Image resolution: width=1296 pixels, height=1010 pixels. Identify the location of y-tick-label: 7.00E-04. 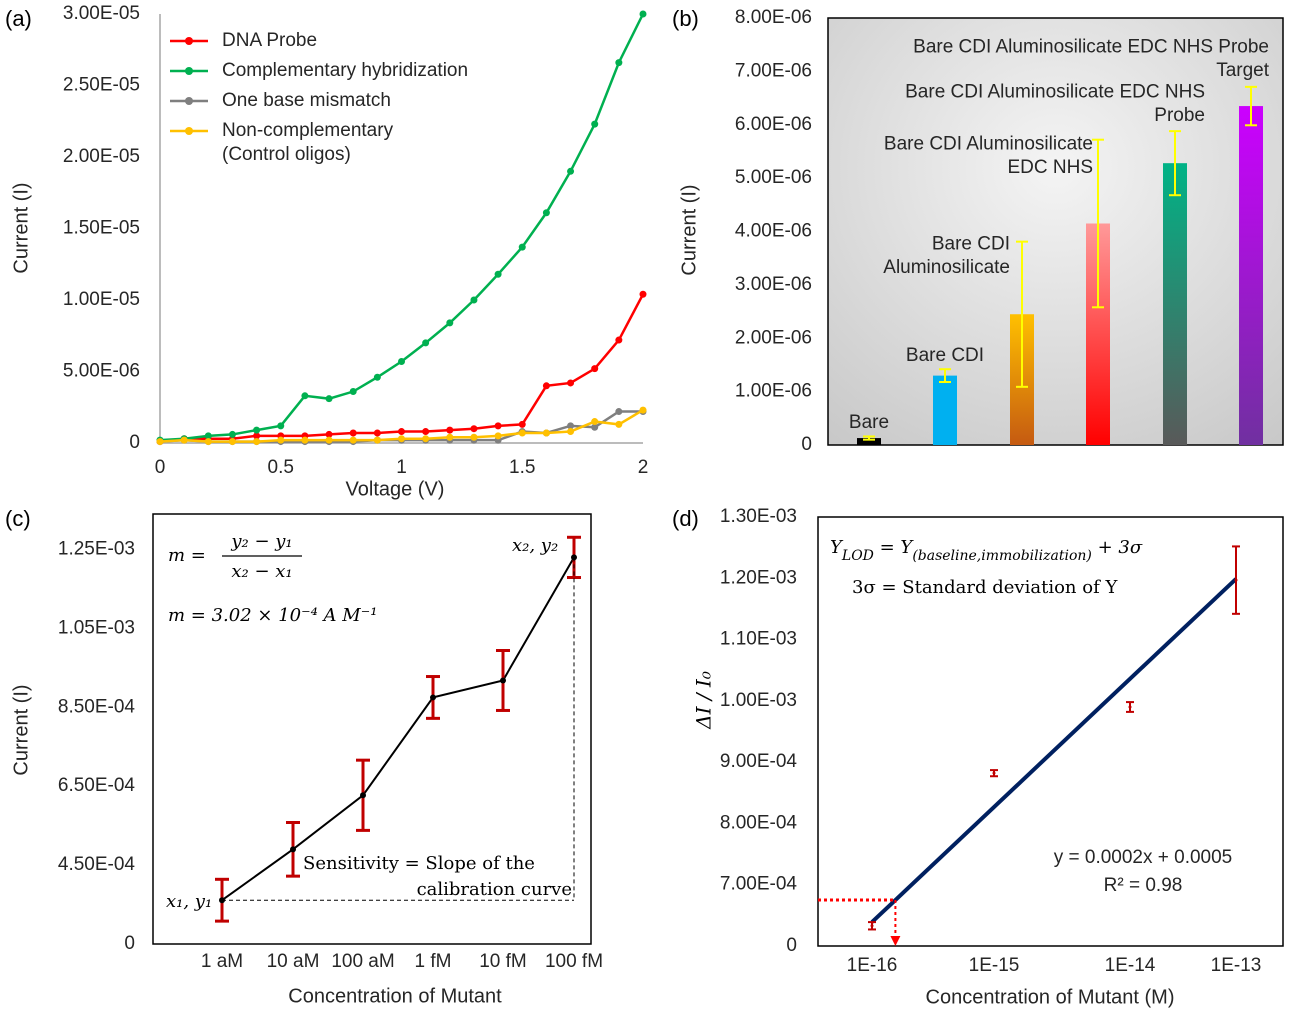
(759, 884).